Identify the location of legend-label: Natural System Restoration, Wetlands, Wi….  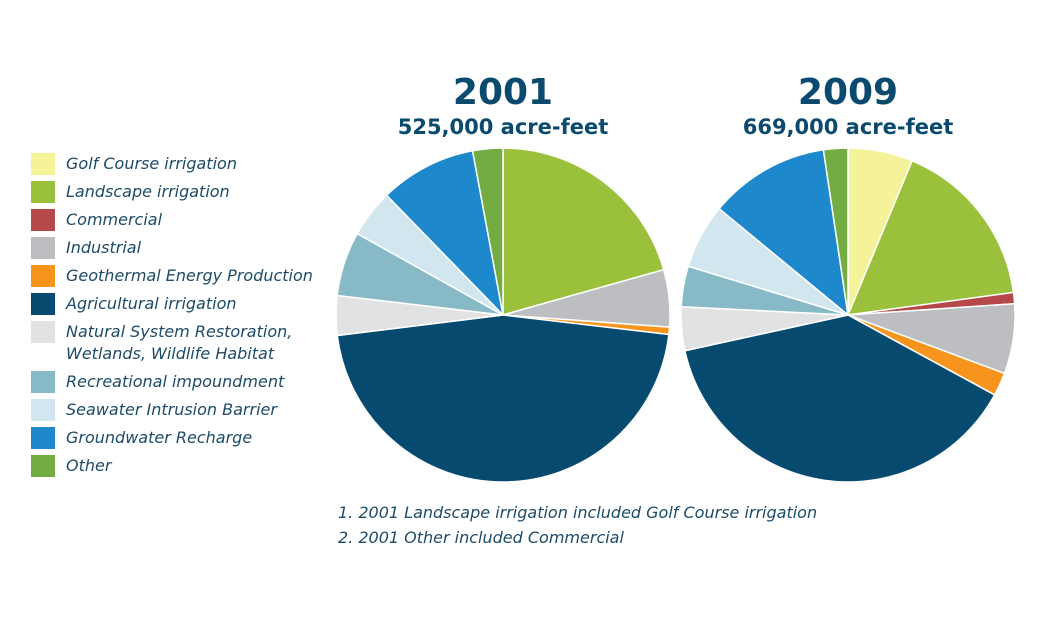
(179, 342).